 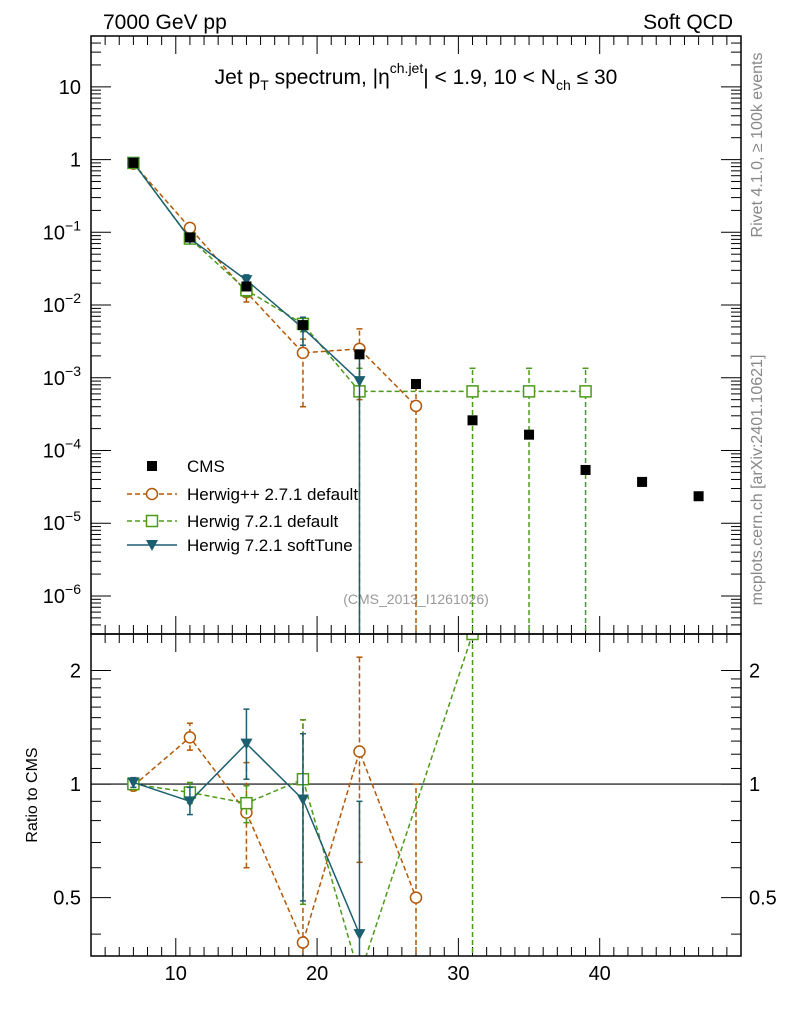 What do you see at coordinates (388, 974) in the screenshot?
I see `x-tick-labels: 10 20 30 40` at bounding box center [388, 974].